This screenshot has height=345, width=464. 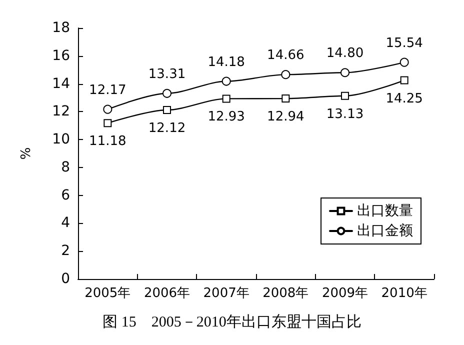 I want to click on y-axis-title: %, so click(x=26, y=153).